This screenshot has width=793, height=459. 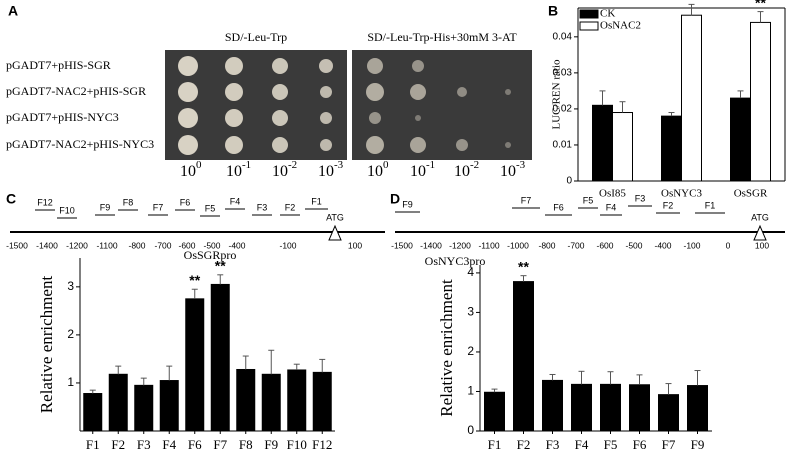 What do you see at coordinates (136, 245) in the screenshot?
I see `position-label: -800` at bounding box center [136, 245].